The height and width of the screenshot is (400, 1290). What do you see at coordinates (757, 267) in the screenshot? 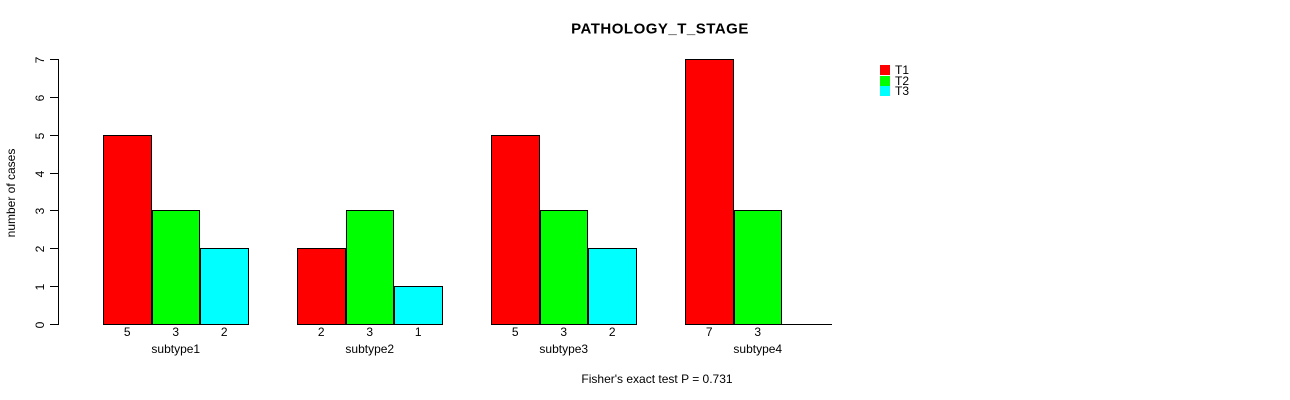
I see `bar-subtype4-T2` at bounding box center [757, 267].